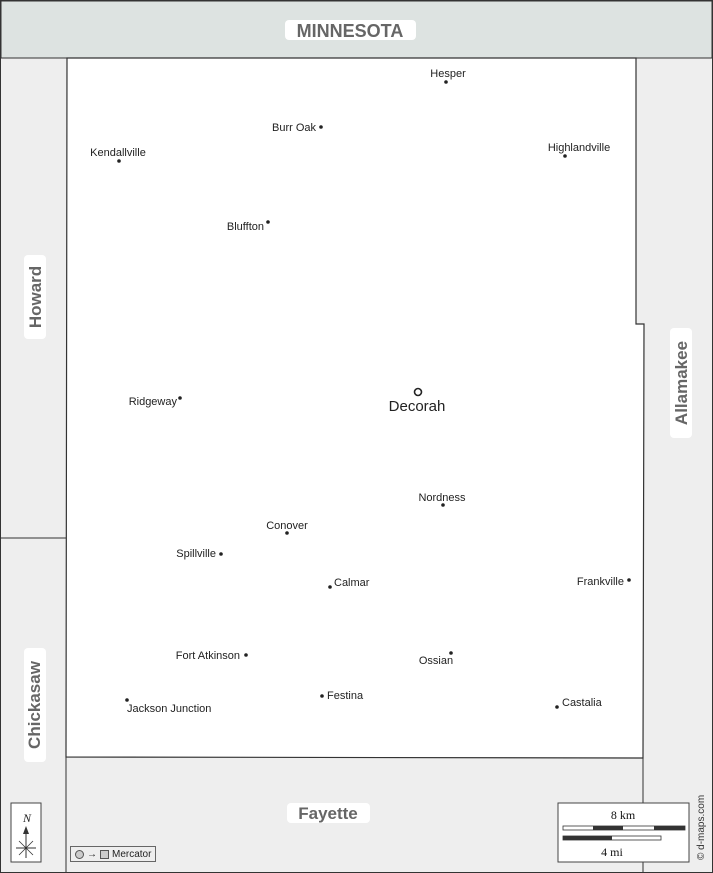 Image resolution: width=713 pixels, height=873 pixels. What do you see at coordinates (600, 582) in the screenshot?
I see `town-label-frankville: Frankville` at bounding box center [600, 582].